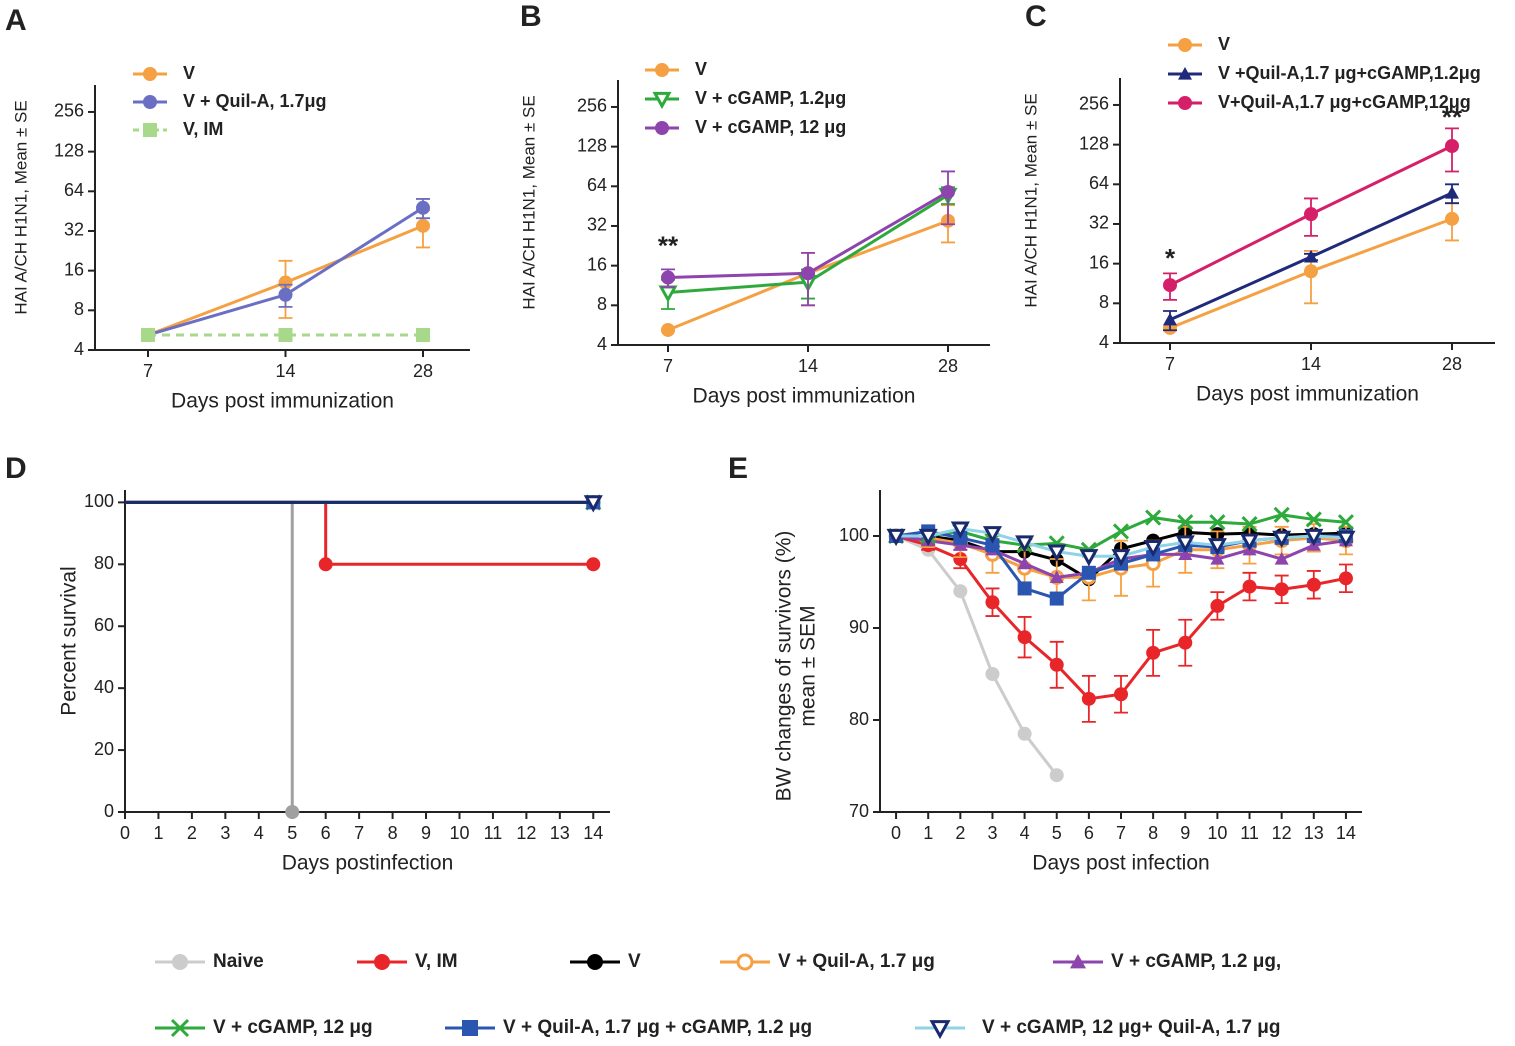 This screenshot has height=1046, width=1515. Describe the element at coordinates (657, 1027) in the screenshot. I see `legend-label: V + Quil-A, 1.7 μg + cGAMP, 1.2 μg` at that location.